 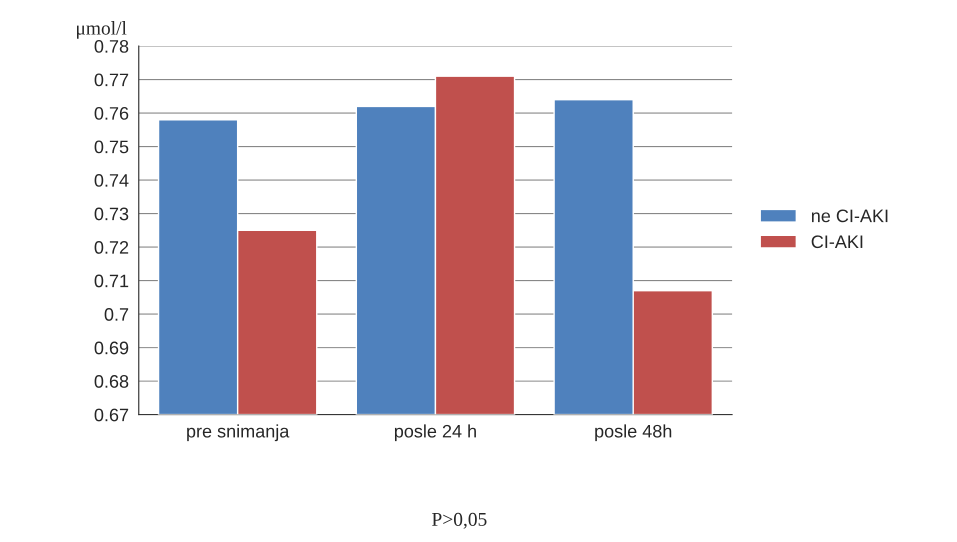 What do you see at coordinates (111, 281) in the screenshot?
I see `y-tick-label: 0.71` at bounding box center [111, 281].